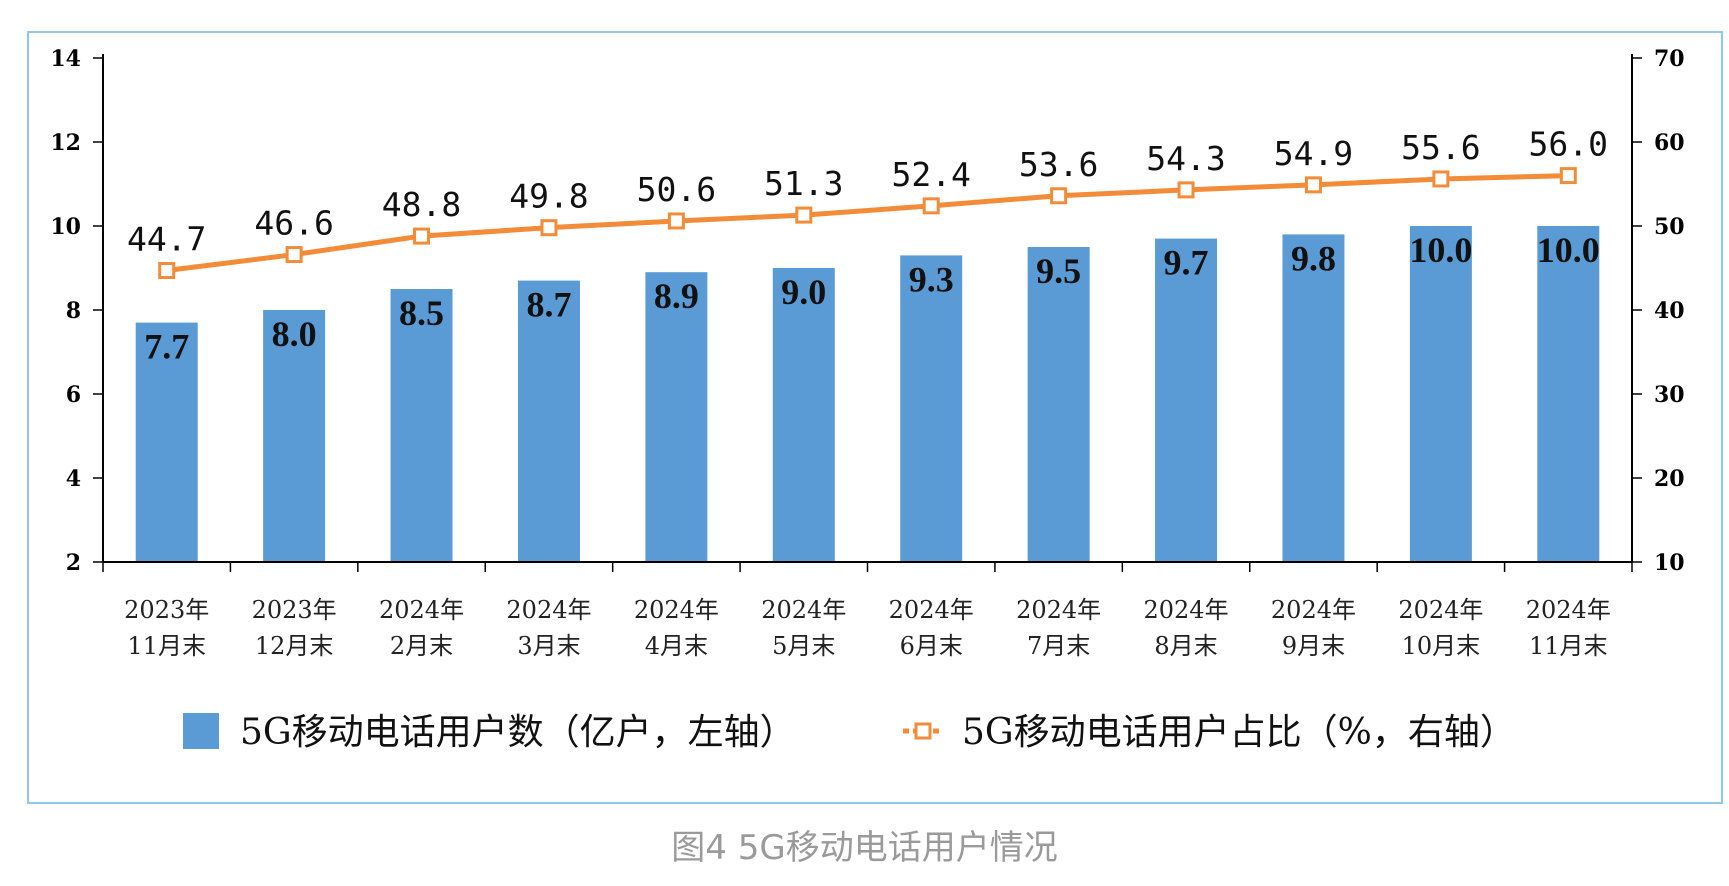 Image resolution: width=1729 pixels, height=886 pixels. What do you see at coordinates (864, 848) in the screenshot?
I see `figure-caption: 图4 5G移动电话用户情况` at bounding box center [864, 848].